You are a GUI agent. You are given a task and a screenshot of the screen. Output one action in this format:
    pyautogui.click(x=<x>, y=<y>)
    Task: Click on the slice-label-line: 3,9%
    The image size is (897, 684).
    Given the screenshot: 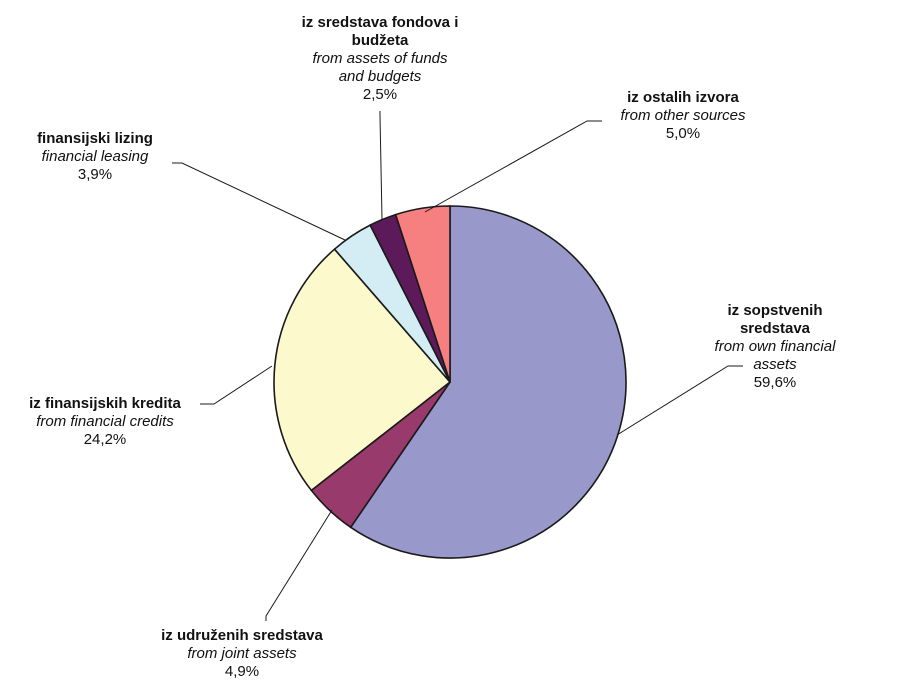 What is the action you would take?
    pyautogui.click(x=95, y=174)
    